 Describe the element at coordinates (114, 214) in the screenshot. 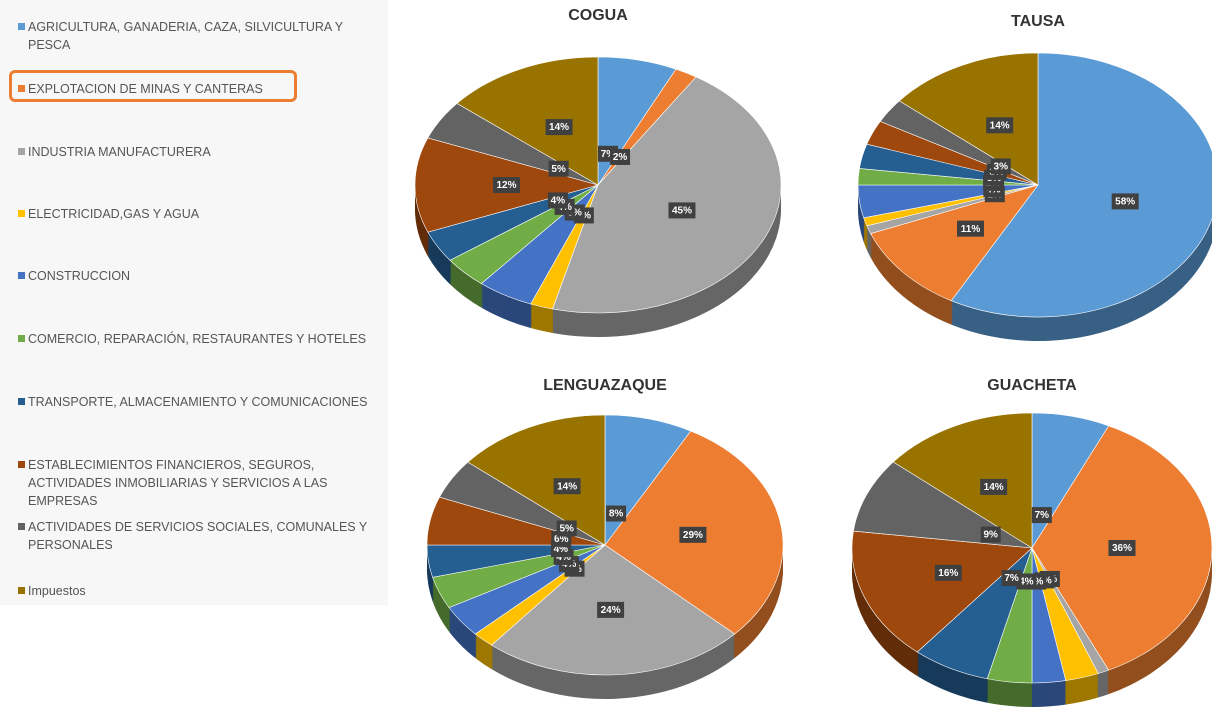

I see `legend-label: ELECTRICIDAD,GAS Y AGUA` at that location.